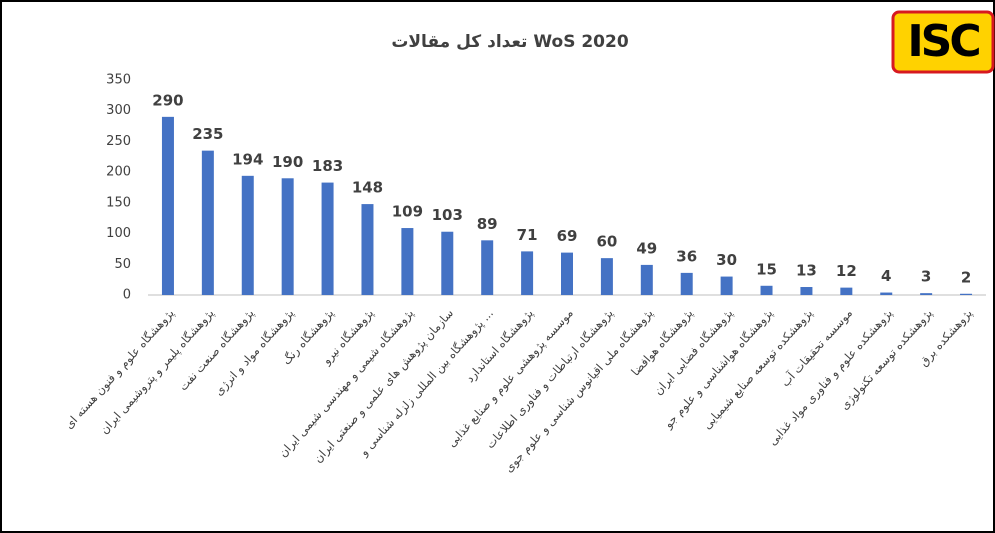 This screenshot has width=995, height=533. I want to click on y-tick-label: 50, so click(122, 264).